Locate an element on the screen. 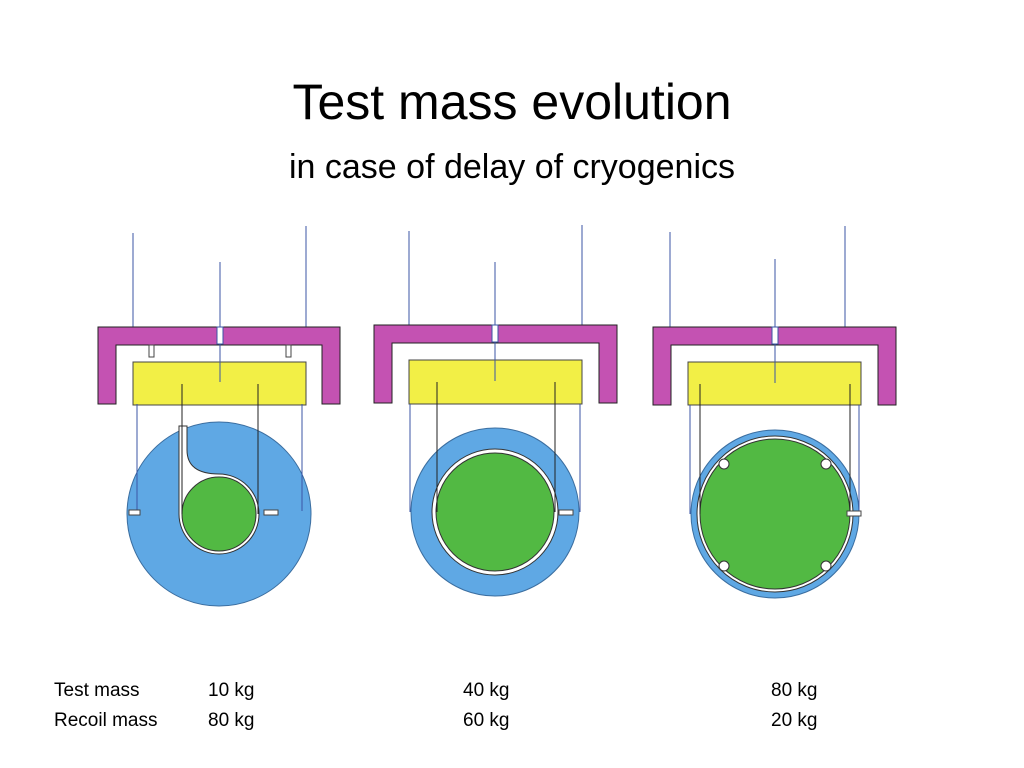 The width and height of the screenshot is (1024, 768). mass-table-labels: Test mass Recoil mass is located at coordinates (105, 706).